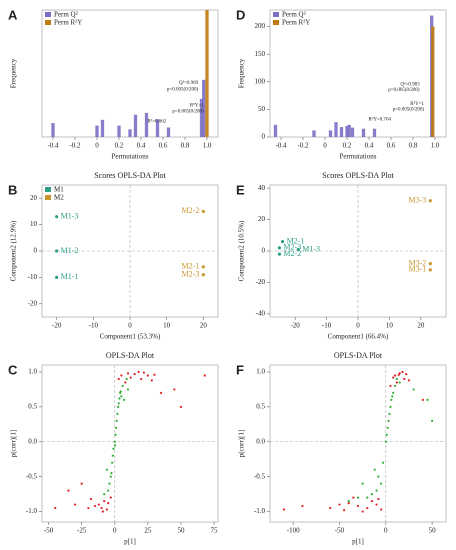 The width and height of the screenshot is (456, 550). What do you see at coordinates (276, 22) in the screenshot?
I see `legend-swatch` at bounding box center [276, 22].